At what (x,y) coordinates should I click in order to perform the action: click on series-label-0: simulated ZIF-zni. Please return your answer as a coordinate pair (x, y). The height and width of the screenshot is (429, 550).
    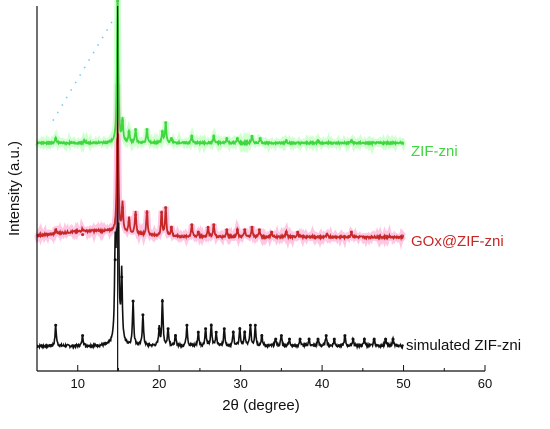
    Looking at the image, I should click on (463, 345).